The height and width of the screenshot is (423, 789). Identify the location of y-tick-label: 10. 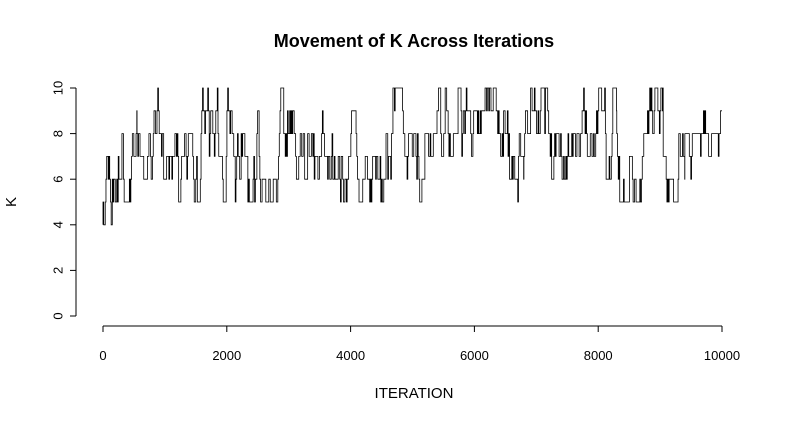
(58, 88).